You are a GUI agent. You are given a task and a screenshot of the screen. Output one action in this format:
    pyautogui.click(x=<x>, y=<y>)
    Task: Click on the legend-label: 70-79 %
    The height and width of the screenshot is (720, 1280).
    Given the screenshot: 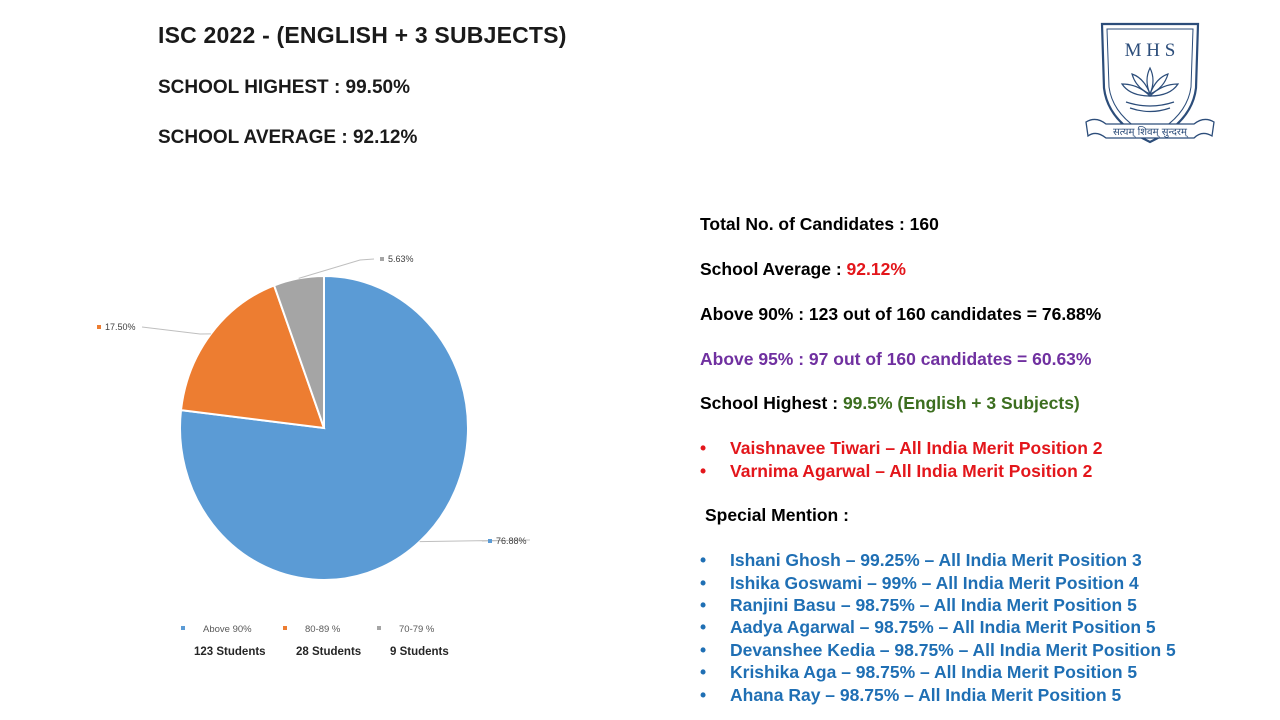 What is the action you would take?
    pyautogui.click(x=417, y=629)
    